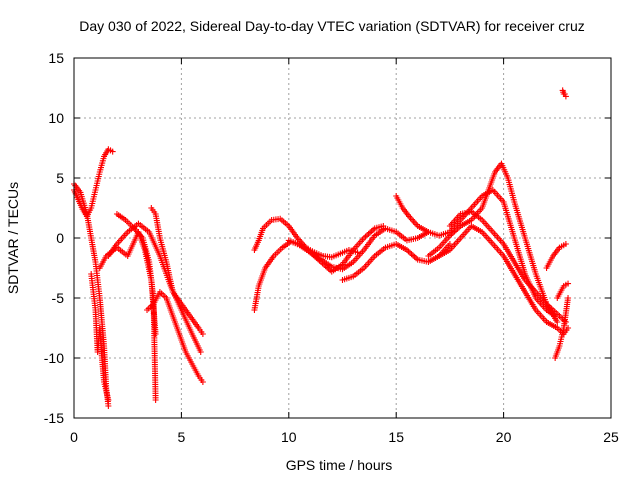 This screenshot has width=640, height=480. I want to click on y-tick-label: -5, so click(58, 298).